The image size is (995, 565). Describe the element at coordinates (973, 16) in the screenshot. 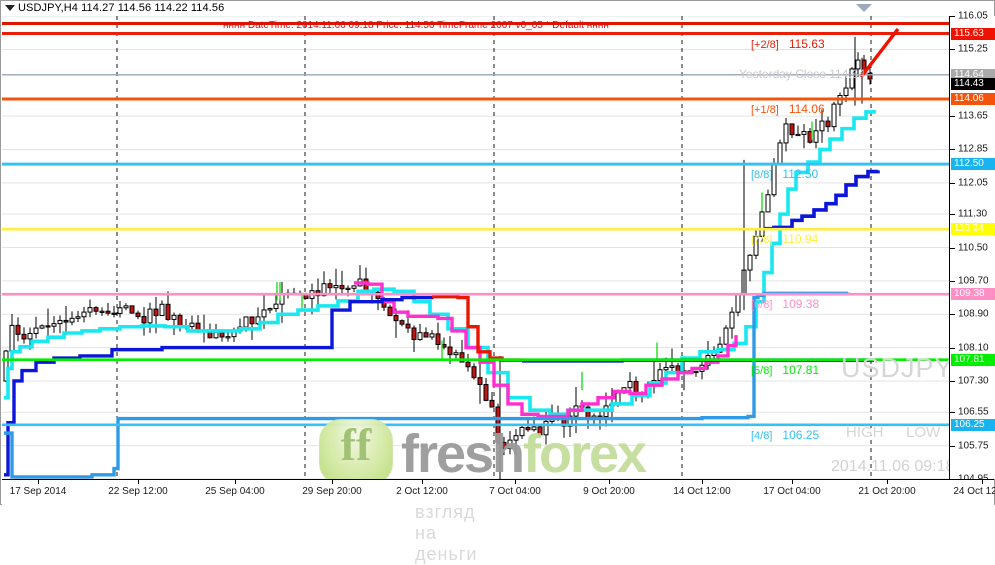

I see `price-tick-label: 116.05` at that location.